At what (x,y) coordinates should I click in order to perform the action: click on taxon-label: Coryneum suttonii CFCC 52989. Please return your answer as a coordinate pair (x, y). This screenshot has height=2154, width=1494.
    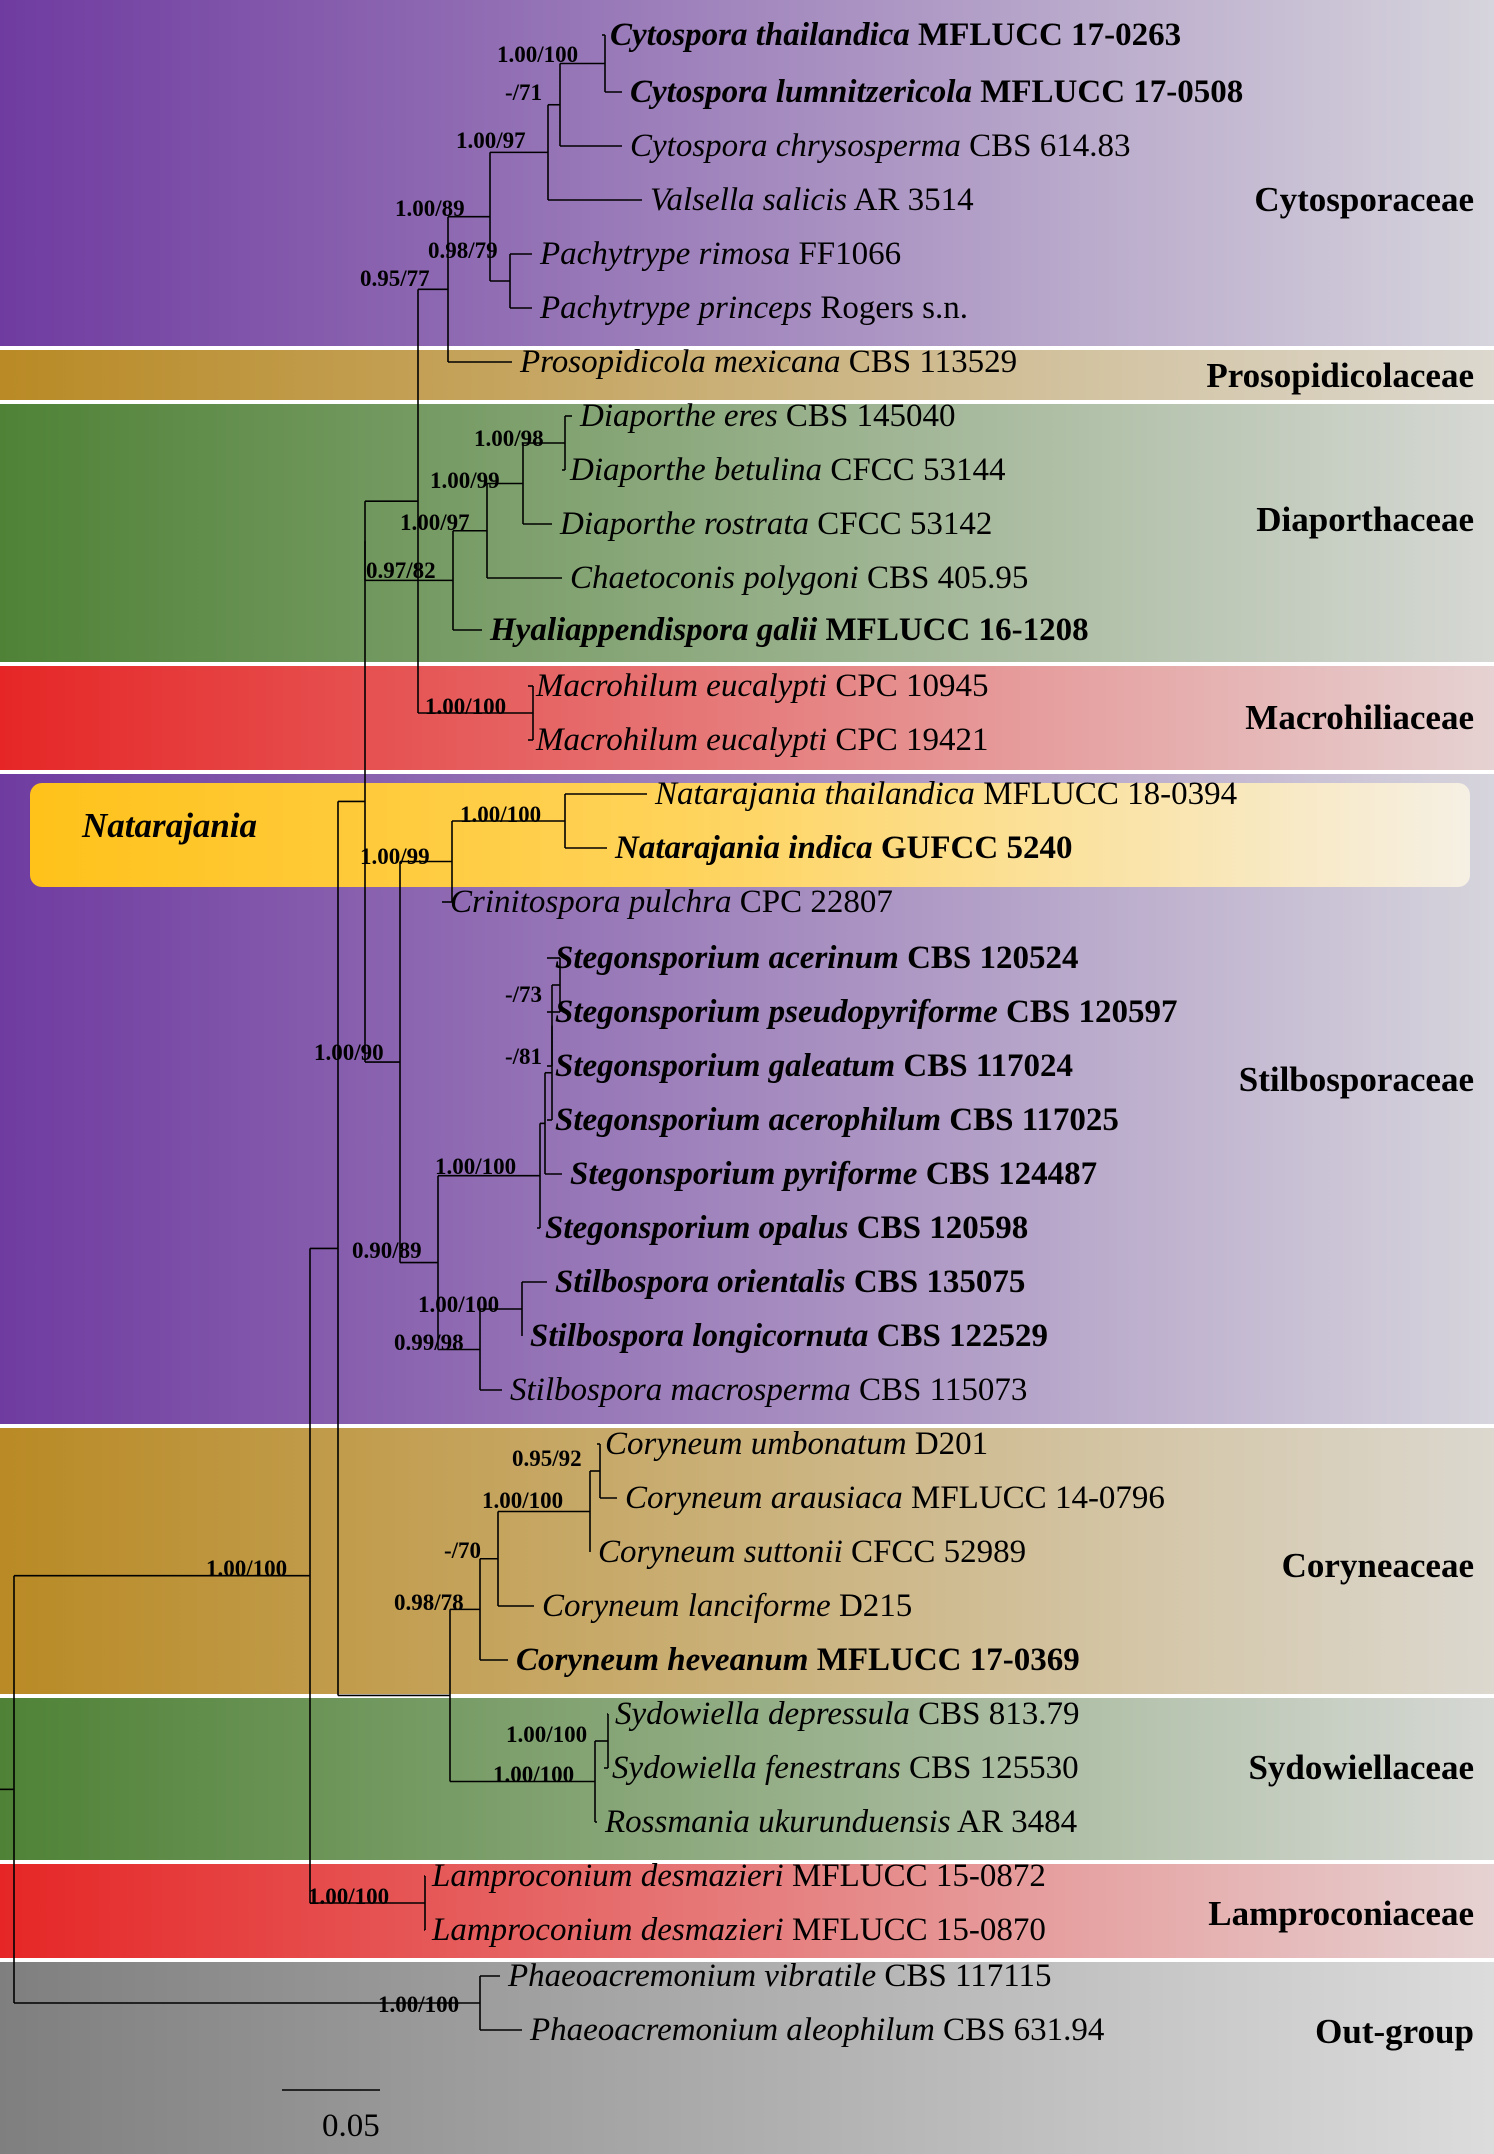
    Looking at the image, I should click on (812, 1552).